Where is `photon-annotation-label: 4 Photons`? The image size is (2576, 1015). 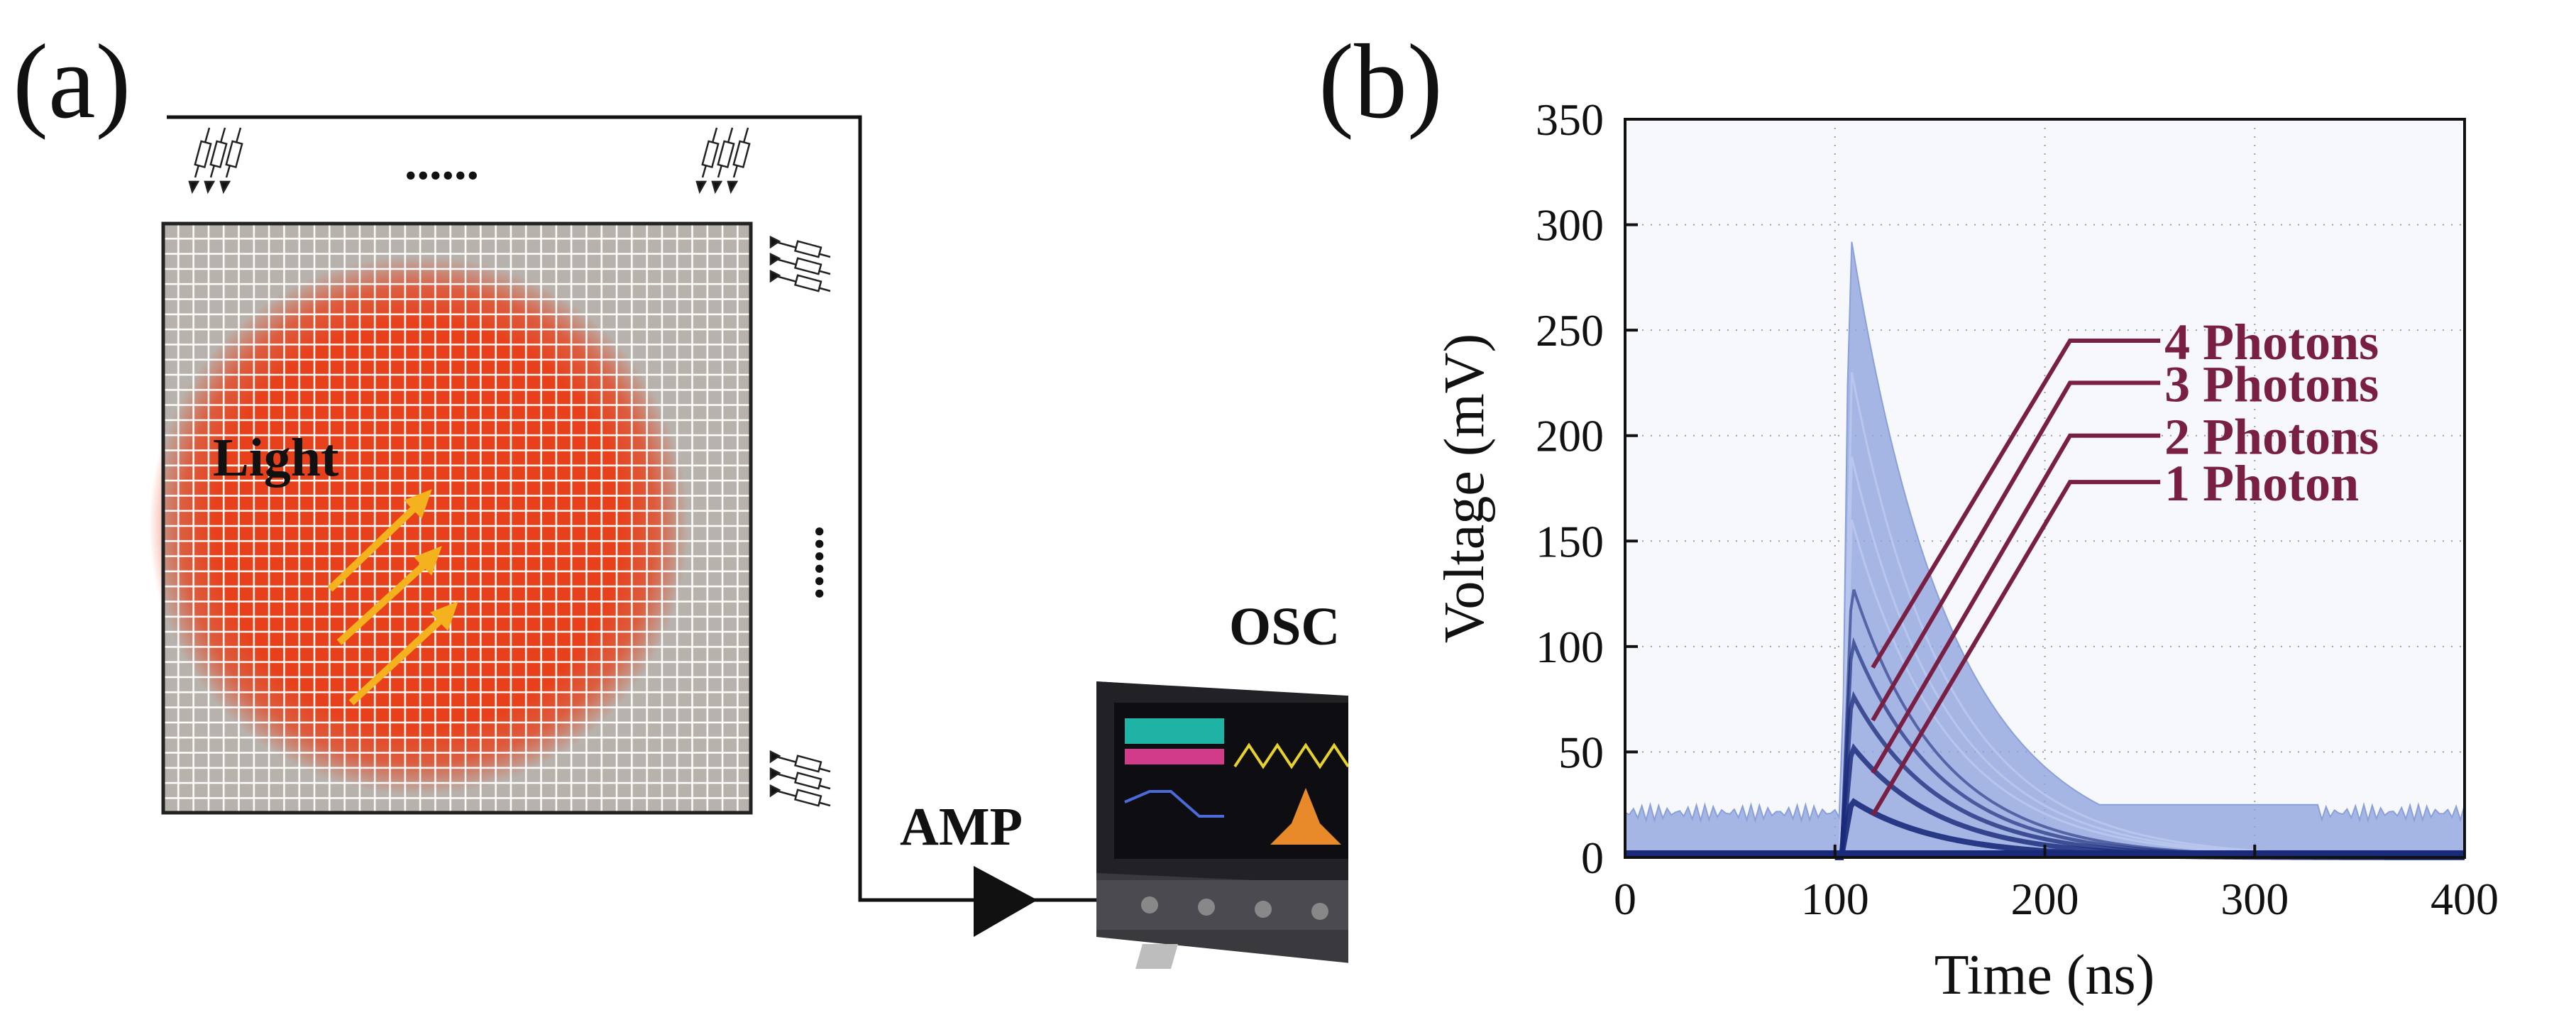 photon-annotation-label: 4 Photons is located at coordinates (2271, 342).